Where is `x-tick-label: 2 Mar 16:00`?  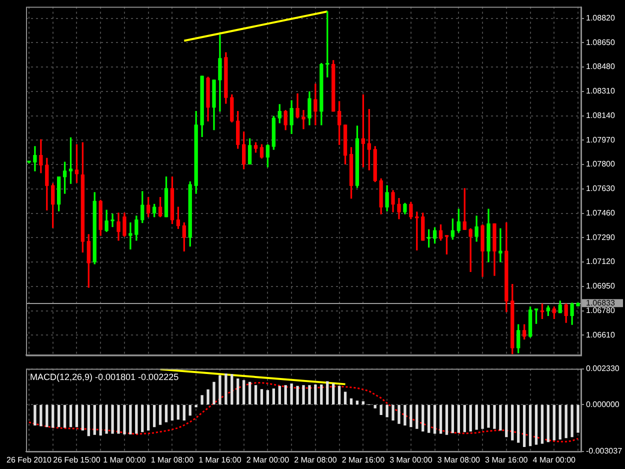
x-tick-label: 2 Mar 16:00 is located at coordinates (364, 459).